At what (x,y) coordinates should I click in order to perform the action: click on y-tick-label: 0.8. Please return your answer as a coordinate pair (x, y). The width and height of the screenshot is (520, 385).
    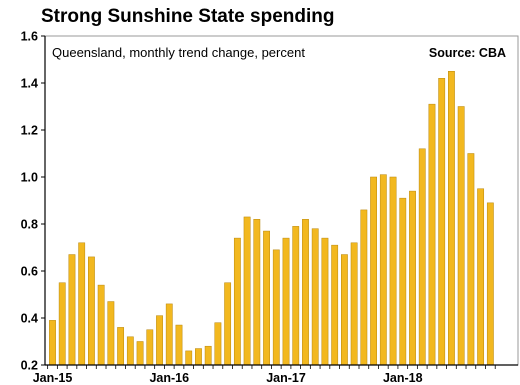
    Looking at the image, I should click on (29, 225).